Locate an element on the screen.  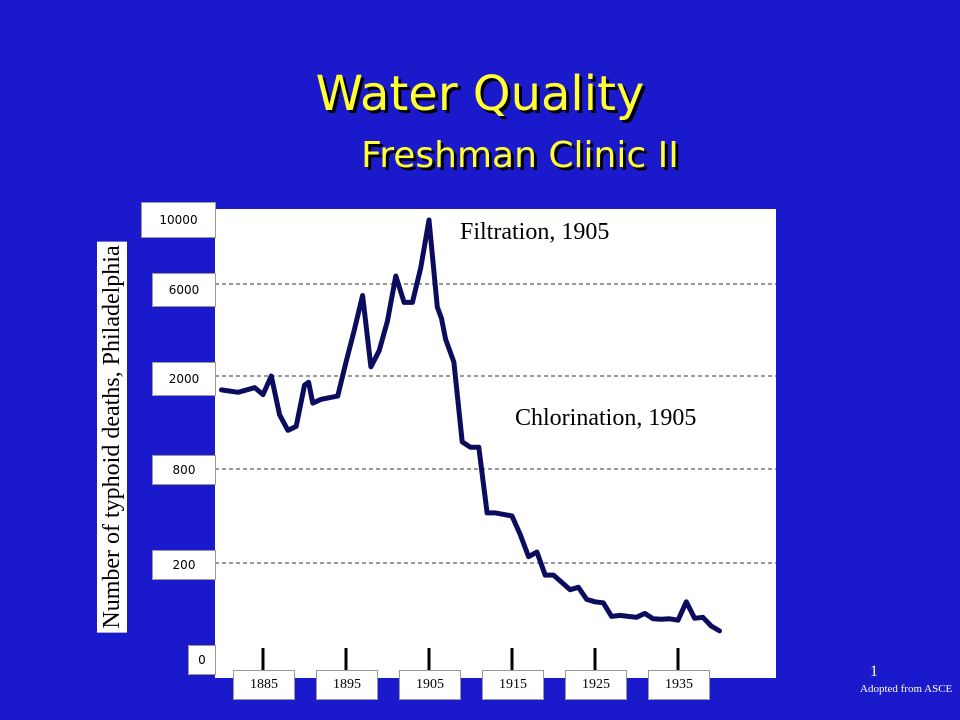
x-tick-marks is located at coordinates (470, 659).